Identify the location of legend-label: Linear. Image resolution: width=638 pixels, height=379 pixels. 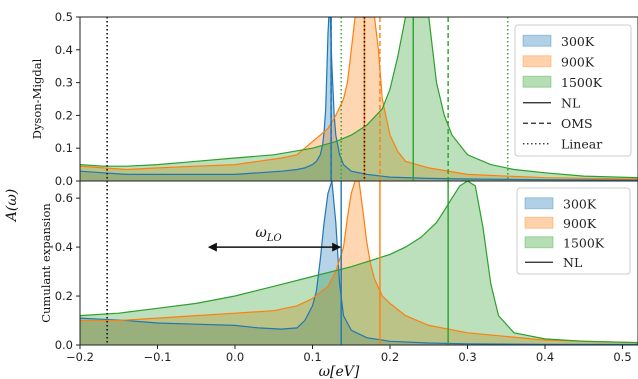
(581, 143).